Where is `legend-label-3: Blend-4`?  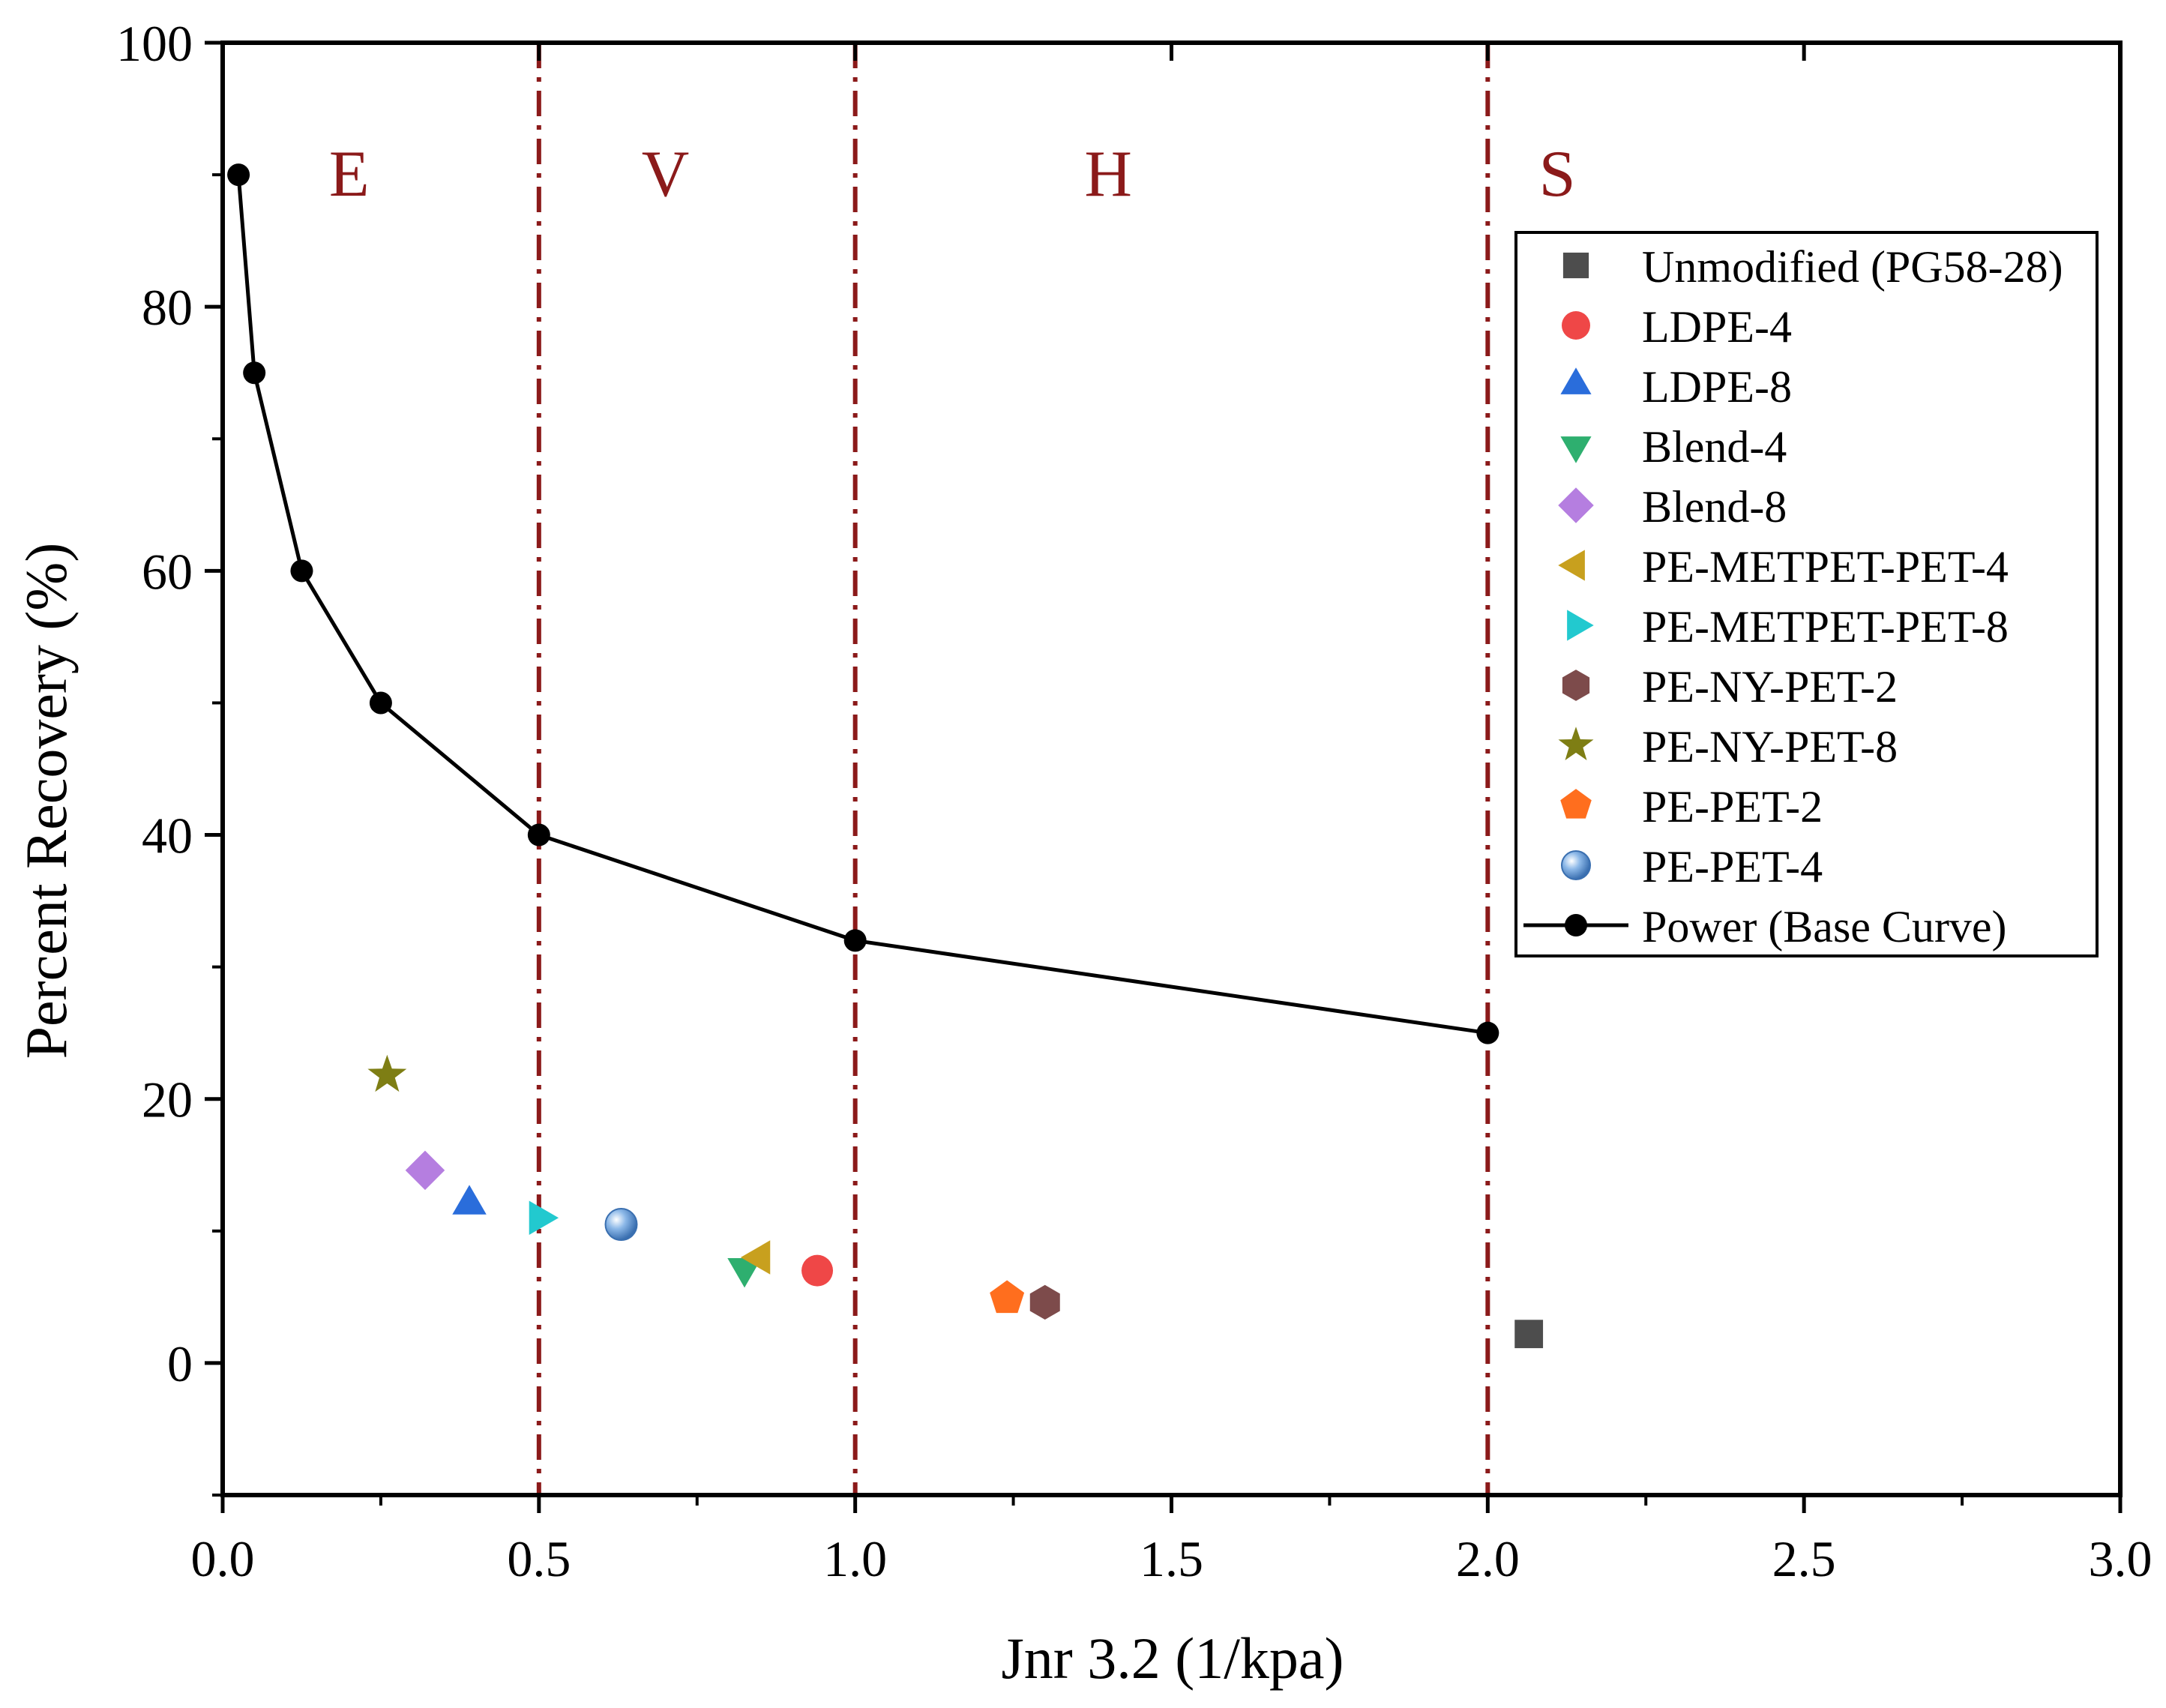
legend-label-3: Blend-4 is located at coordinates (1714, 447).